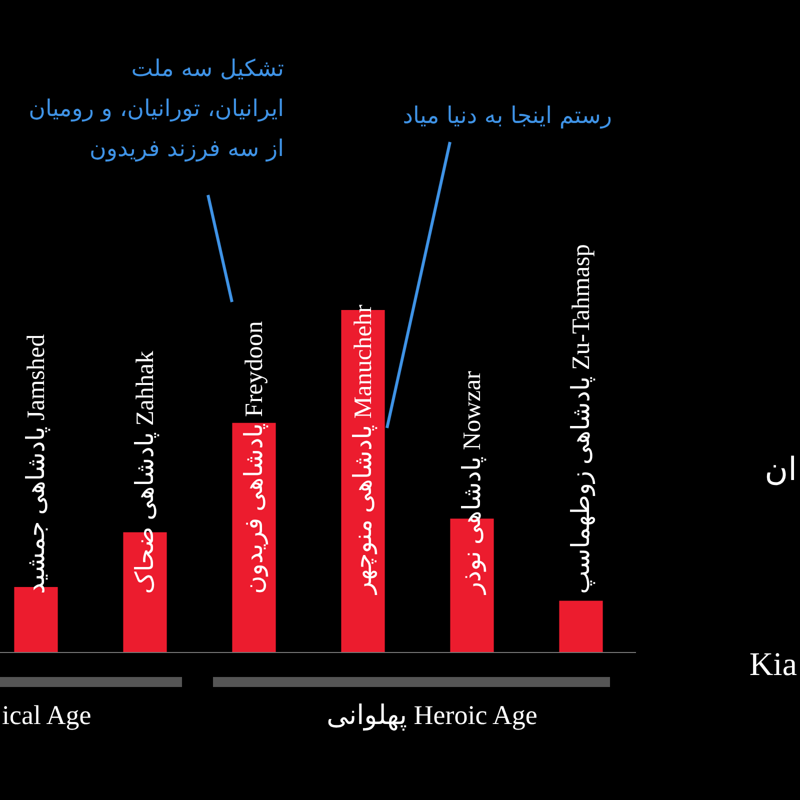 The height and width of the screenshot is (800, 800). I want to click on text: ان, so click(780, 469).